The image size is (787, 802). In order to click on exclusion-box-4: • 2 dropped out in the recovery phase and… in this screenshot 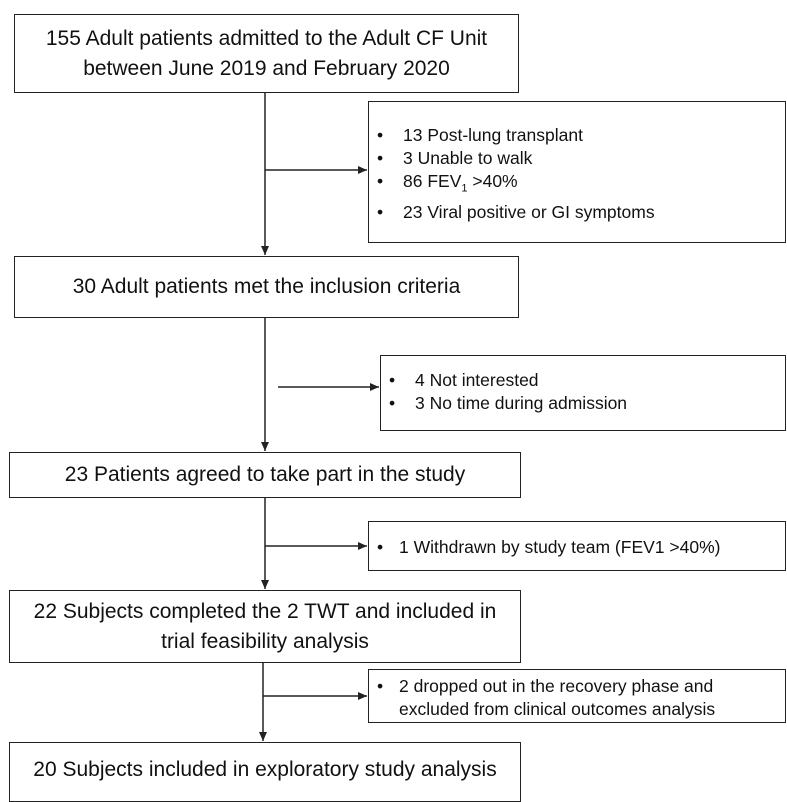, I will do `click(577, 696)`.